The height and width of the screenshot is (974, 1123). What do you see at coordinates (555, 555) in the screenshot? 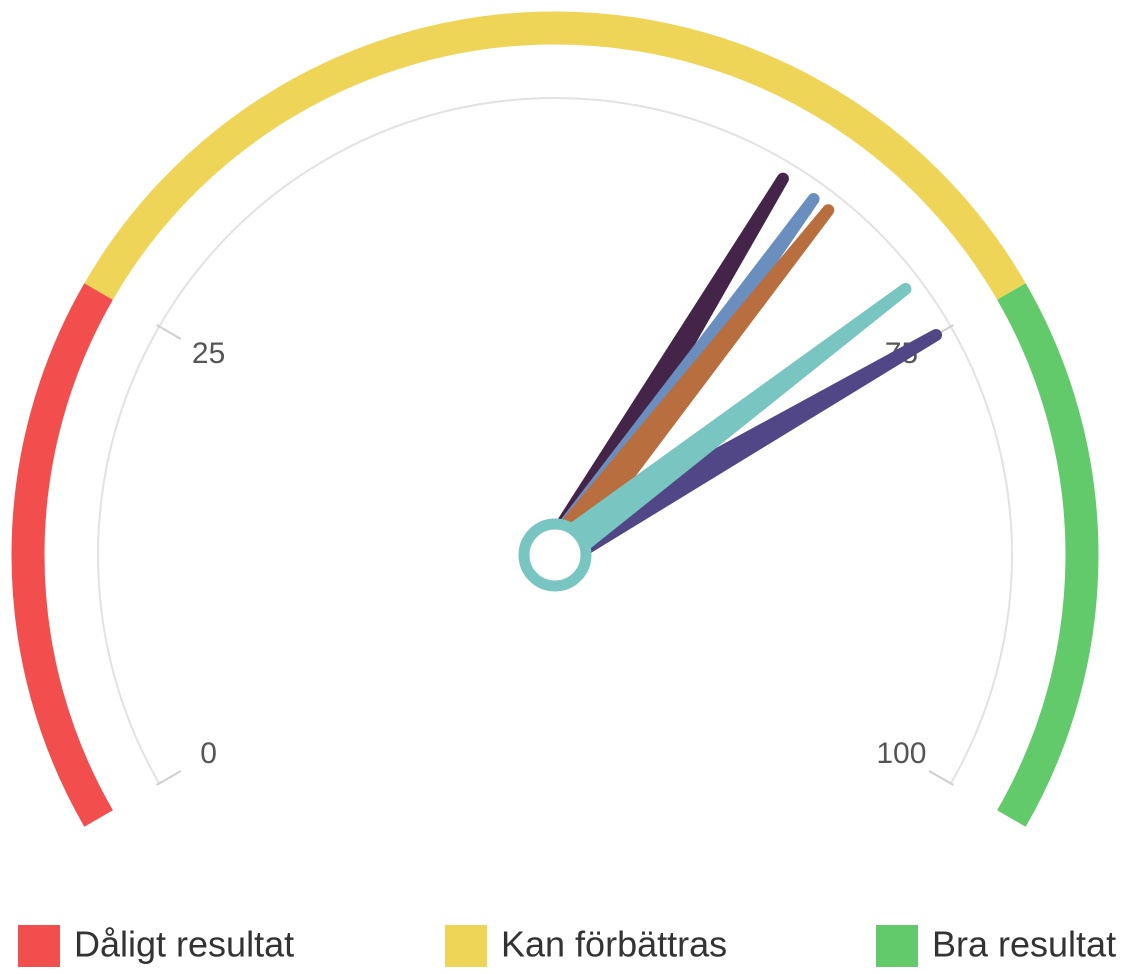
I see `needle-pivot` at bounding box center [555, 555].